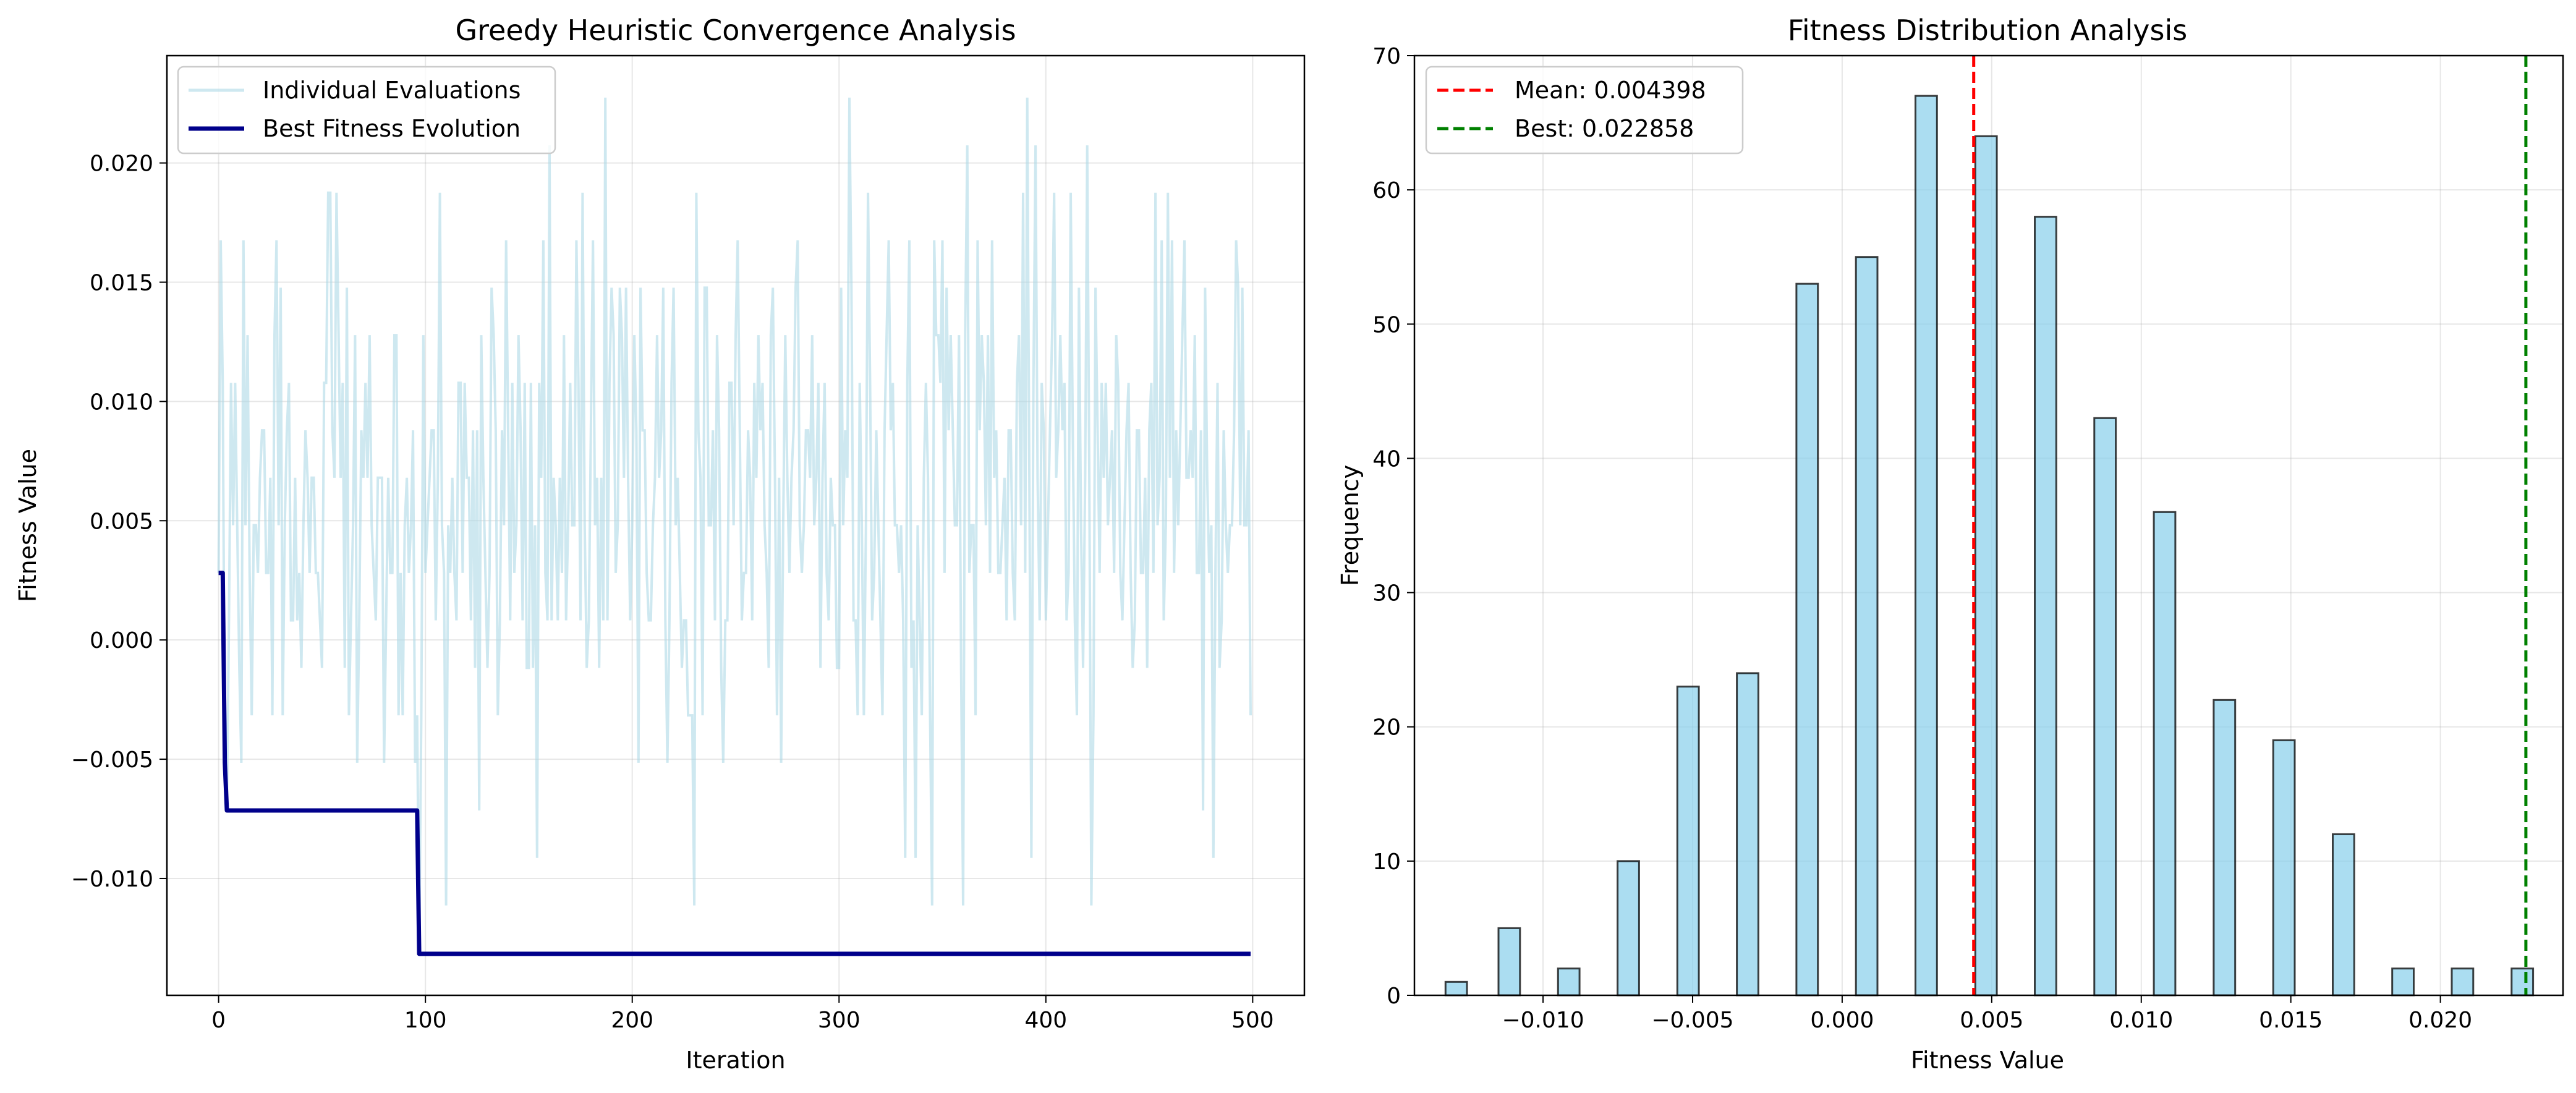 Image resolution: width=2576 pixels, height=1093 pixels. I want to click on distribution-chart-title: Fitness Distribution Analysis, so click(1987, 31).